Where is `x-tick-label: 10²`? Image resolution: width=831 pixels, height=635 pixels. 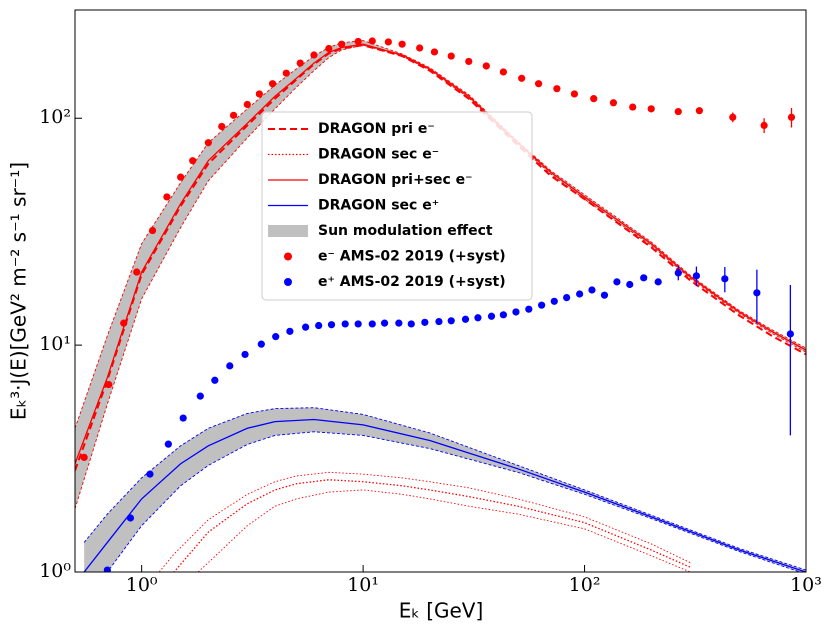
x-tick-label: 10² is located at coordinates (585, 585).